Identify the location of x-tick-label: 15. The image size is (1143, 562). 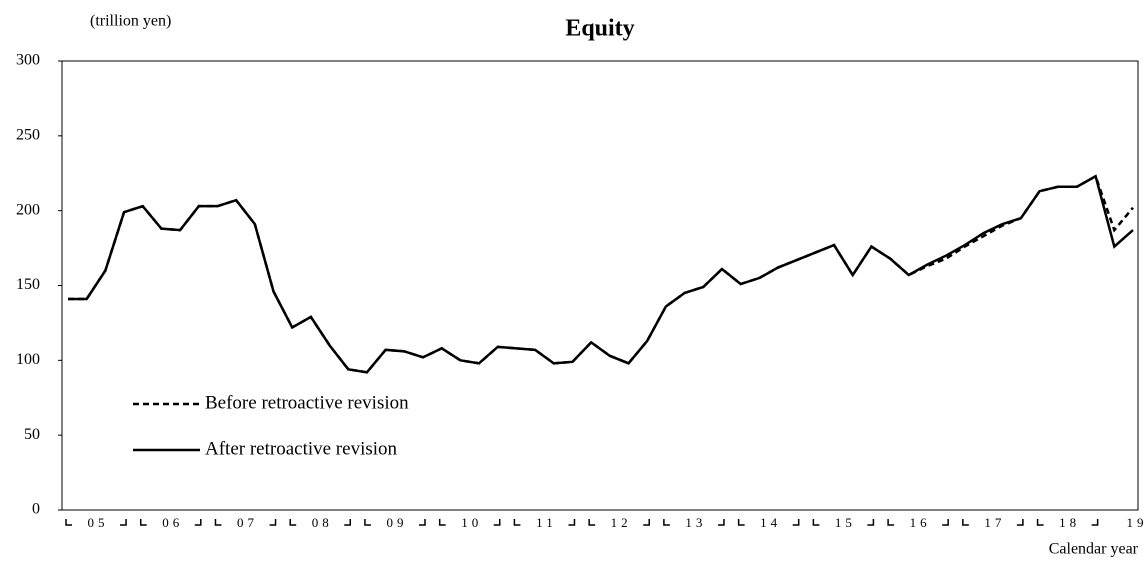
(845, 522).